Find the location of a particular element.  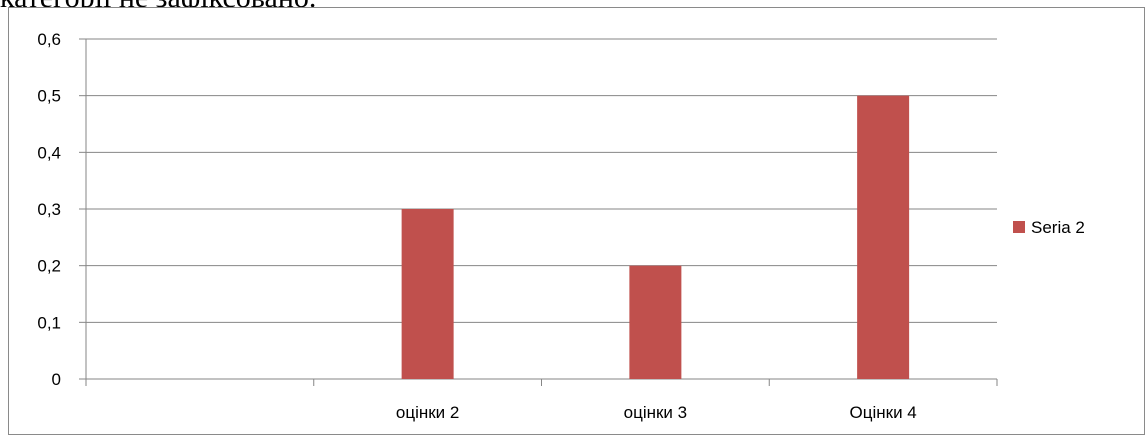

x-tick-label: Оцінки 4 is located at coordinates (883, 412).